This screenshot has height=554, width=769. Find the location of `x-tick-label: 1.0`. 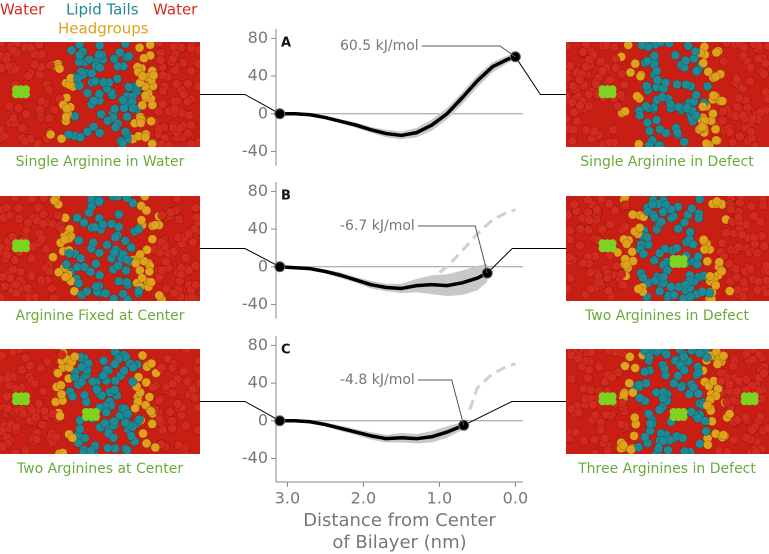

x-tick-label: 1.0 is located at coordinates (439, 498).